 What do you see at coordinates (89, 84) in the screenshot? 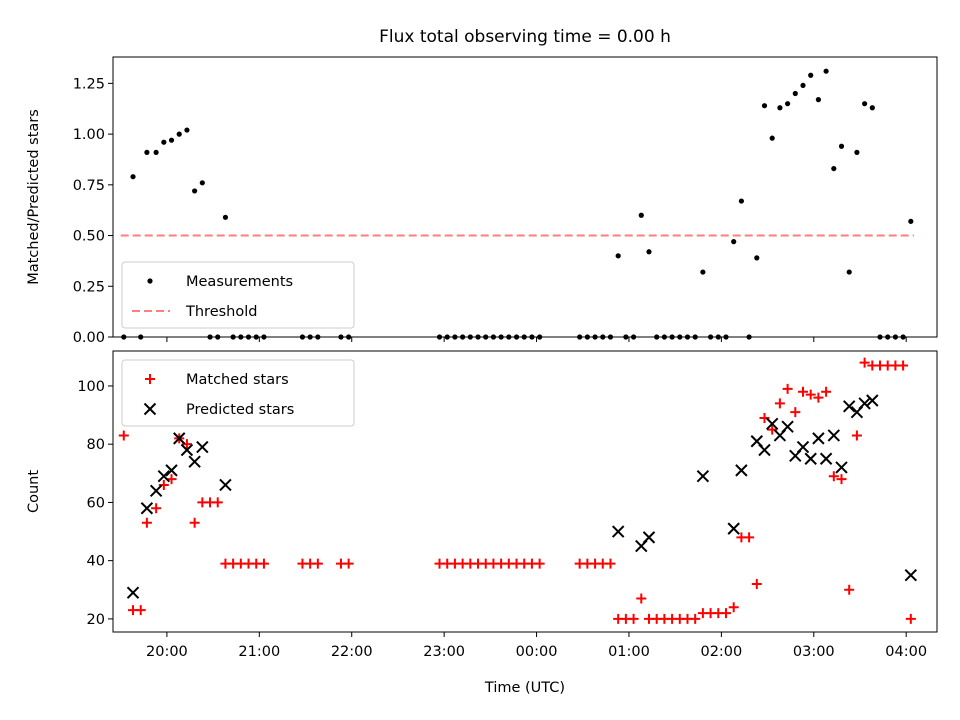
I see `y-tick-label: 1.25` at bounding box center [89, 84].